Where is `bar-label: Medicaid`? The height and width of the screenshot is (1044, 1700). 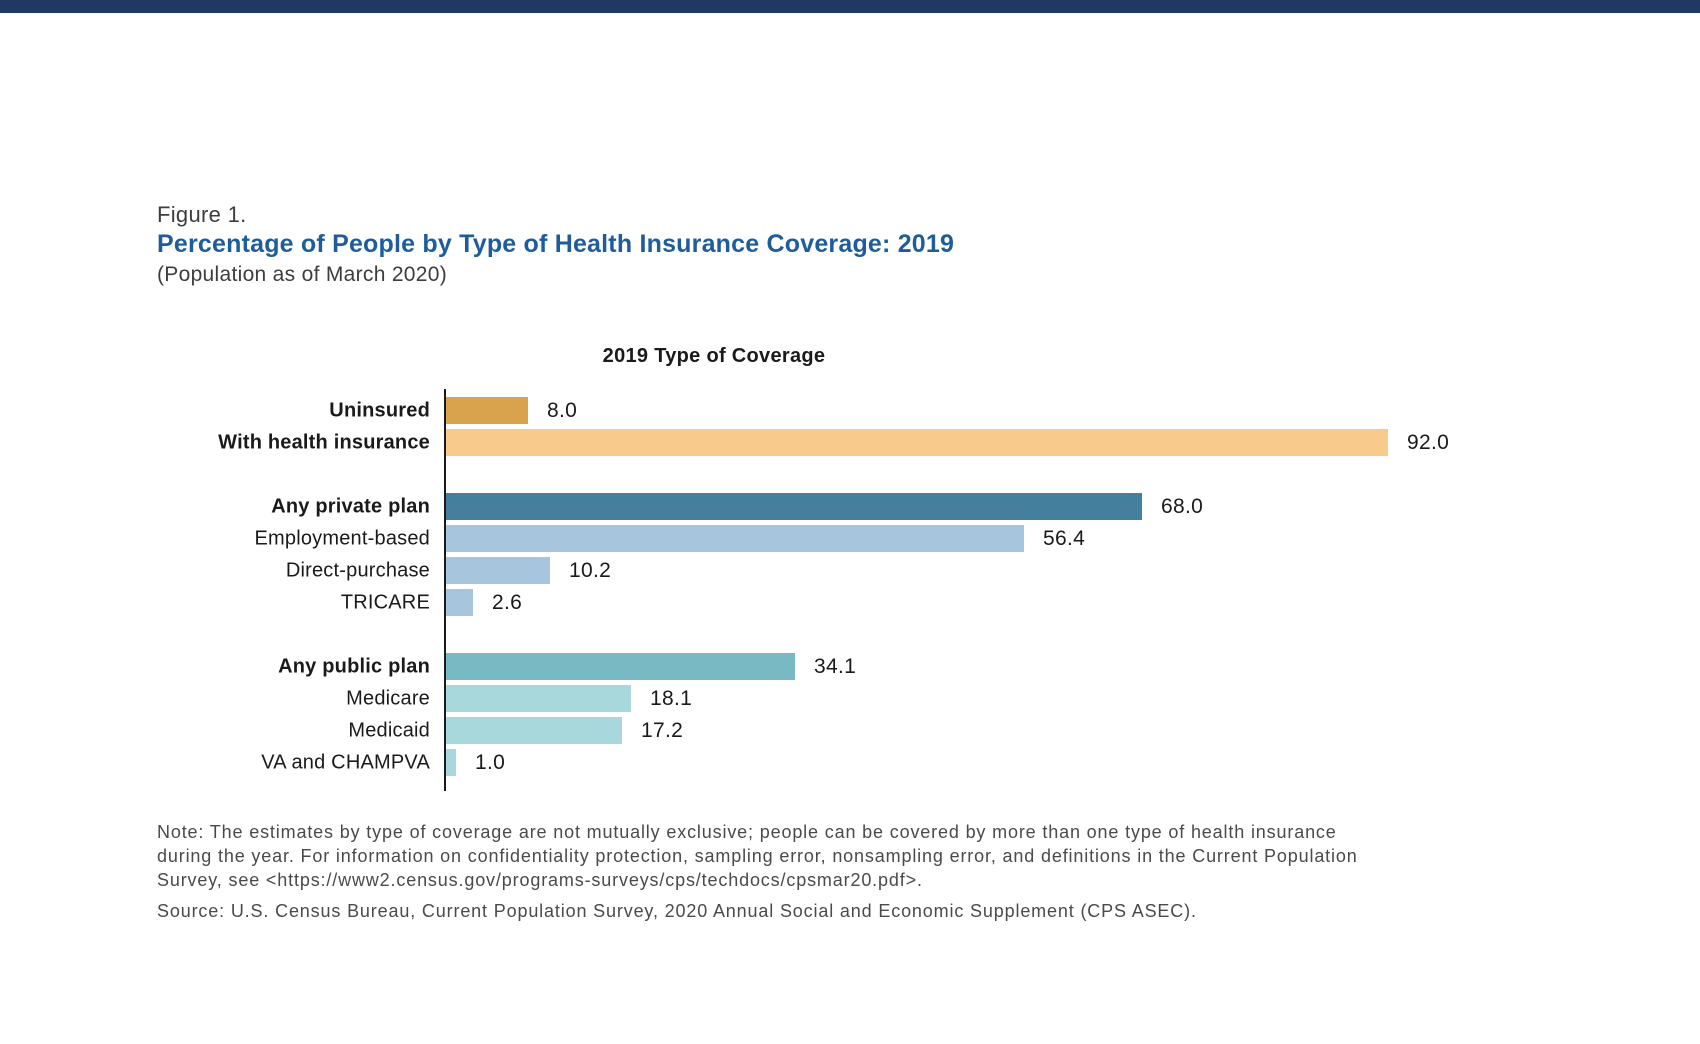
bar-label: Medicaid is located at coordinates (389, 730).